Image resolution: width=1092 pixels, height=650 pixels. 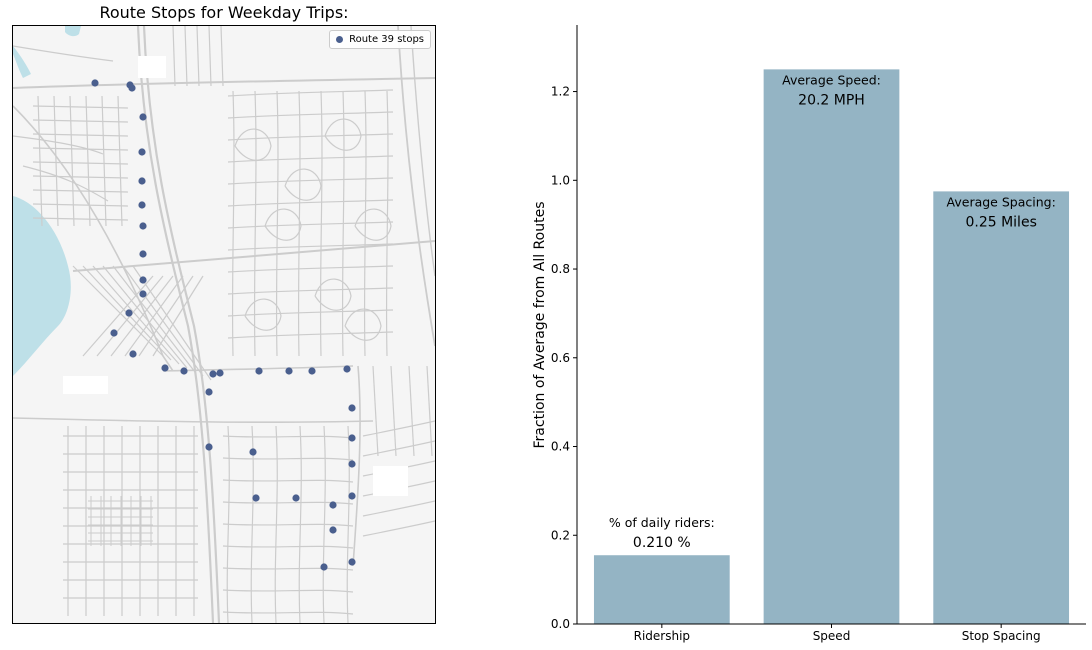 I want to click on annotation-label: % of daily riders:, so click(x=662, y=522).